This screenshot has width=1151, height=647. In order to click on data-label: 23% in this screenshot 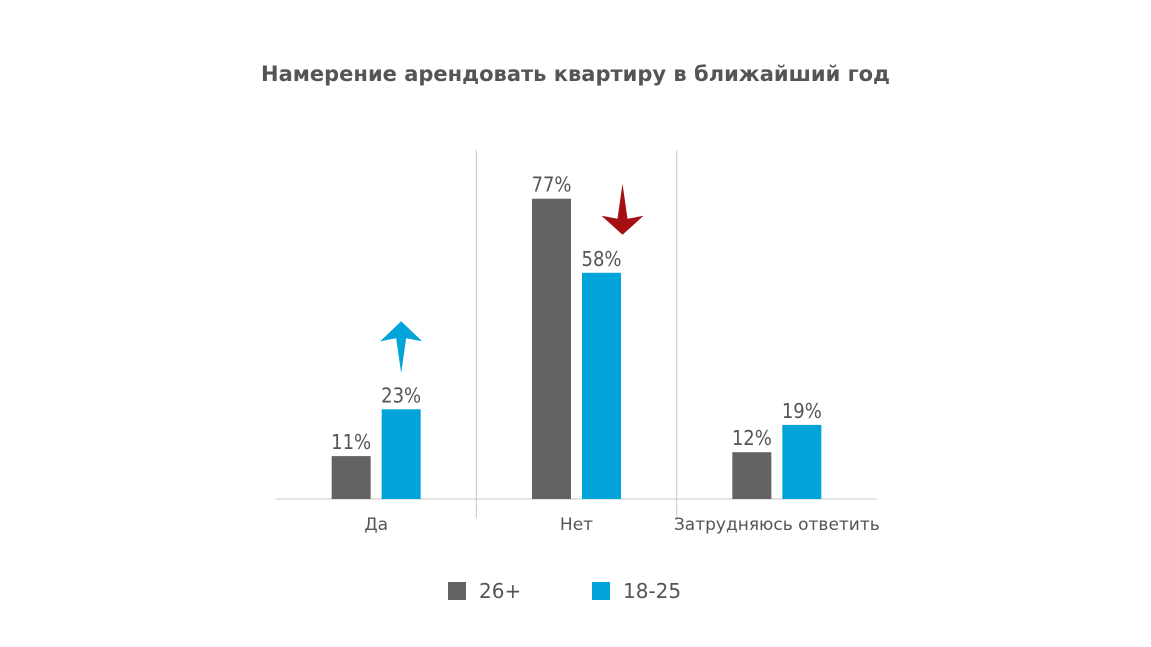, I will do `click(401, 395)`.